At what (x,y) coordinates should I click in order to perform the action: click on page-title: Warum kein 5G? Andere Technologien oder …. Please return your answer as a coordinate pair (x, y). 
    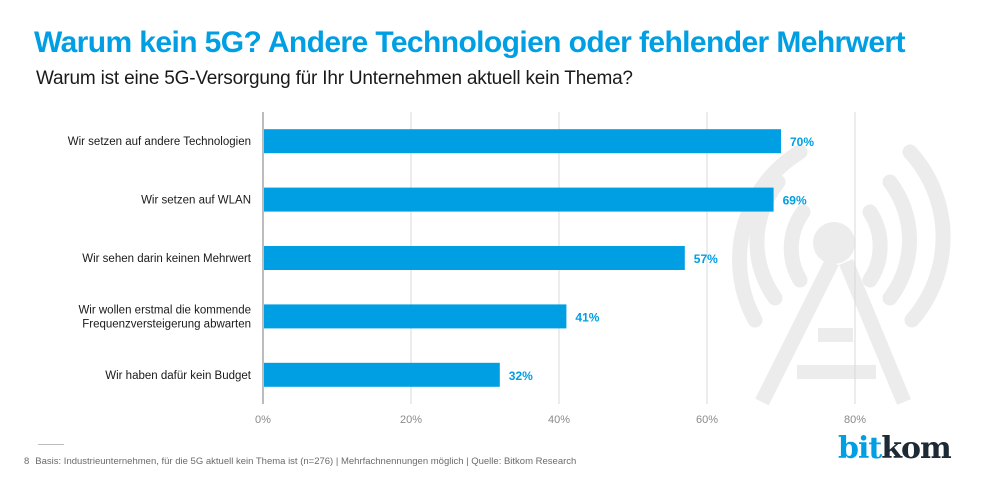
    Looking at the image, I should click on (470, 42).